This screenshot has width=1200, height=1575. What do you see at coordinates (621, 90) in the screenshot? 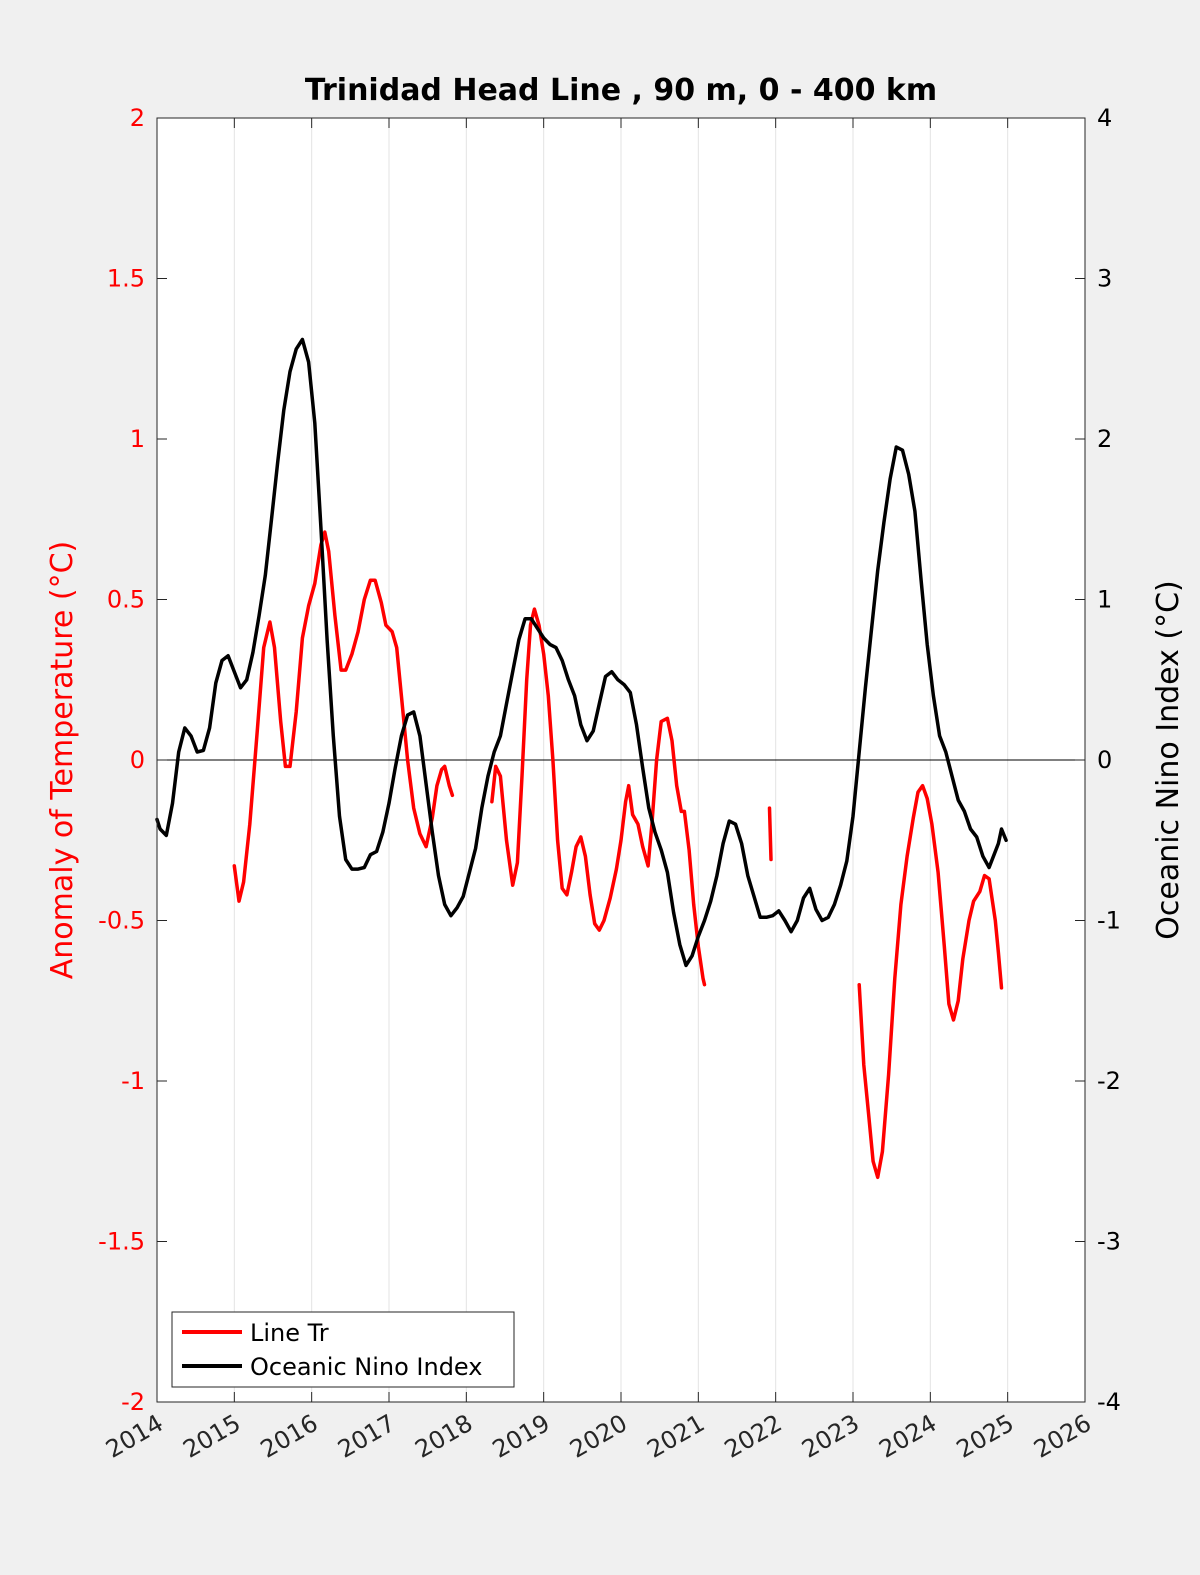
I see `chart-title: Trinidad Head Line , 90 m, 0 - 400 km` at bounding box center [621, 90].